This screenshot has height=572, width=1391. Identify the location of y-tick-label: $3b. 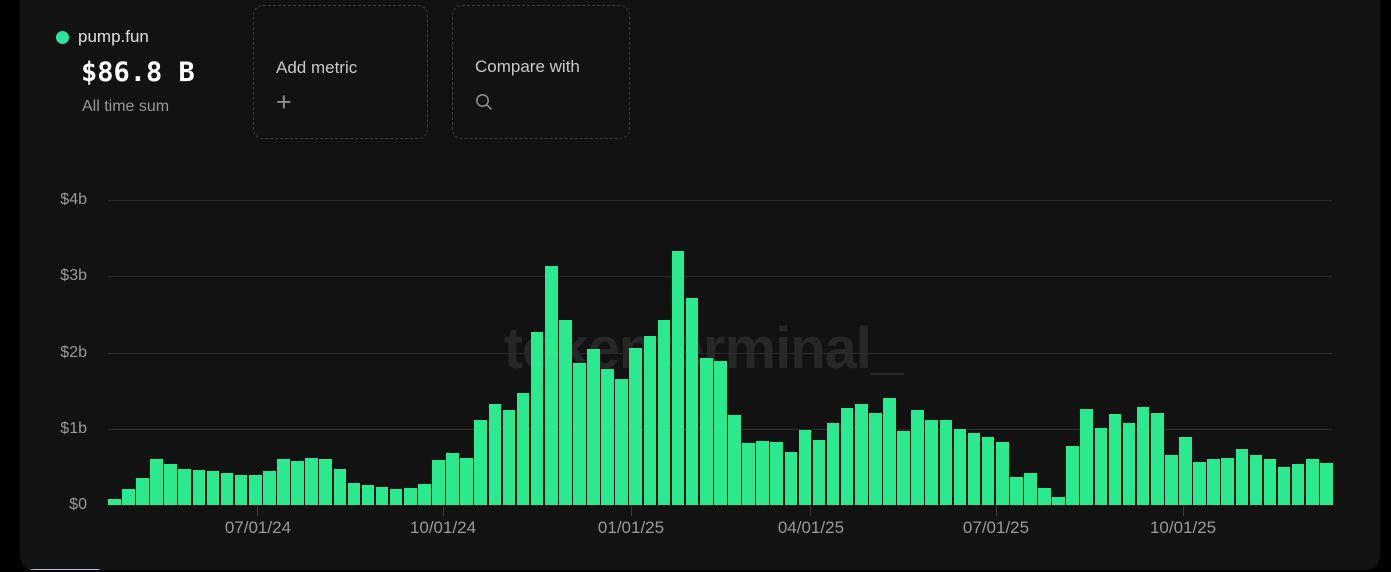
(73, 276).